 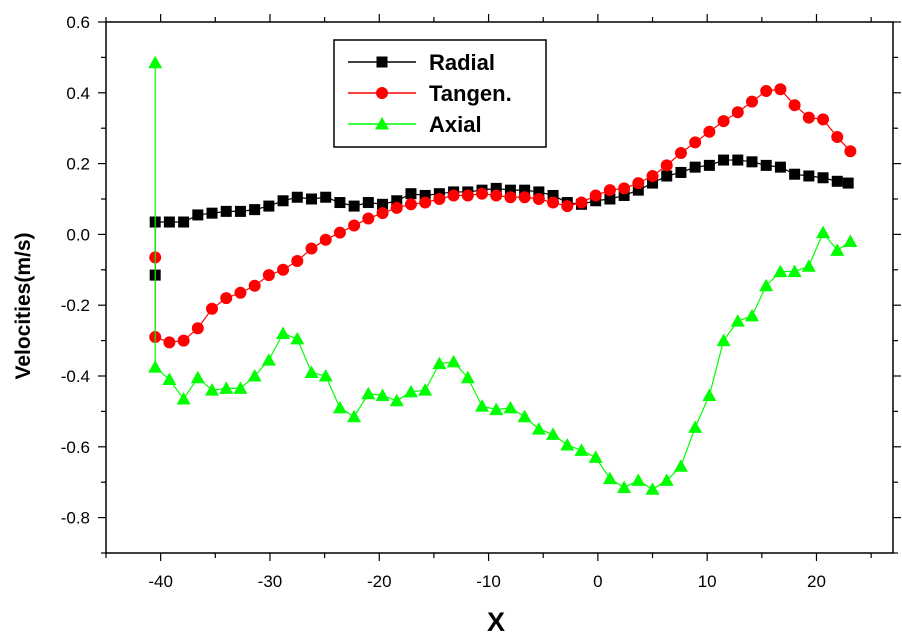 I want to click on y-tick-label: -0.4, so click(x=75, y=376).